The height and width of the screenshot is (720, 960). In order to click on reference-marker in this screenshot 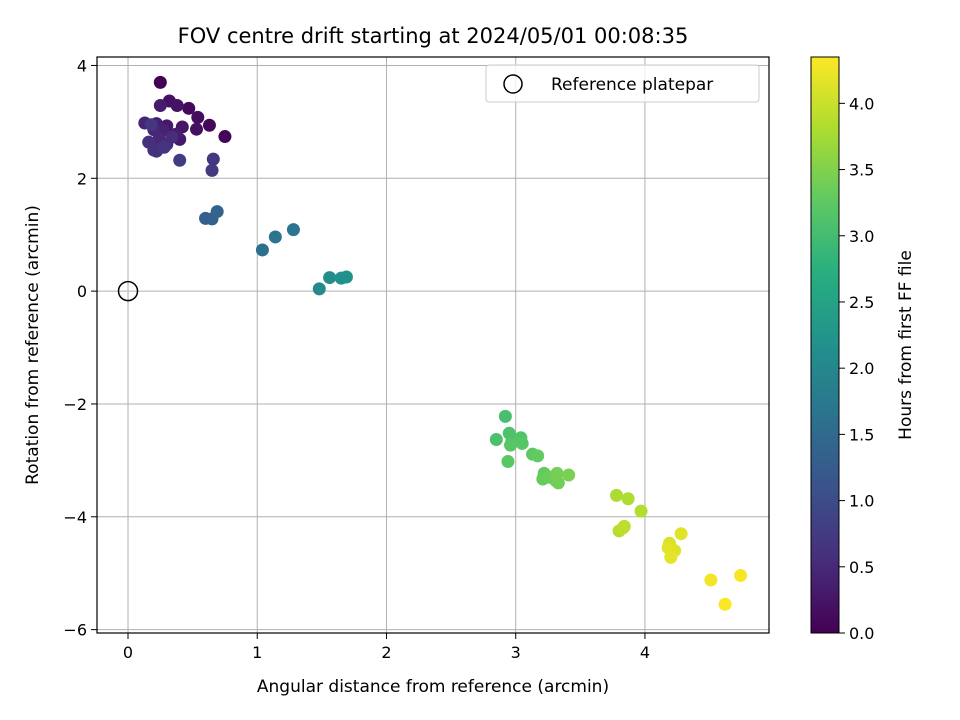, I will do `click(128, 291)`.